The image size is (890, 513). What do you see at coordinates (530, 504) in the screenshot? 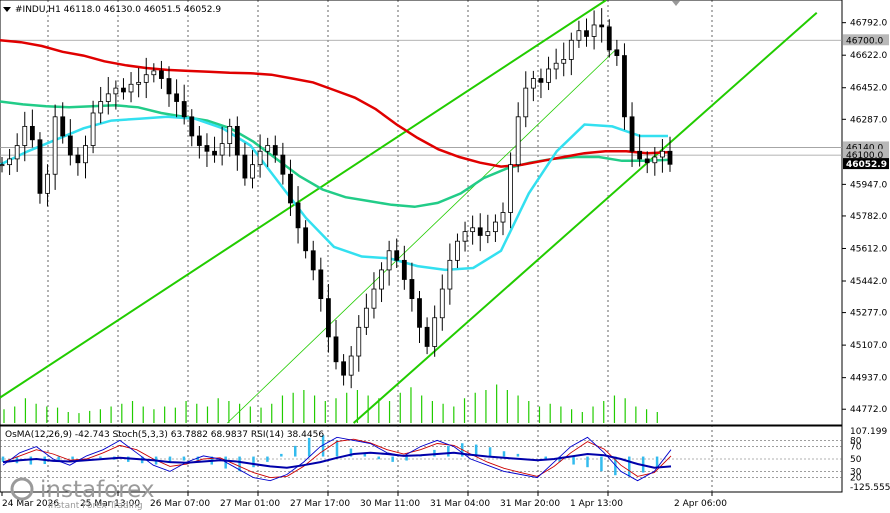
I see `time-tick-label: 31 Mar 20:00` at bounding box center [530, 504].